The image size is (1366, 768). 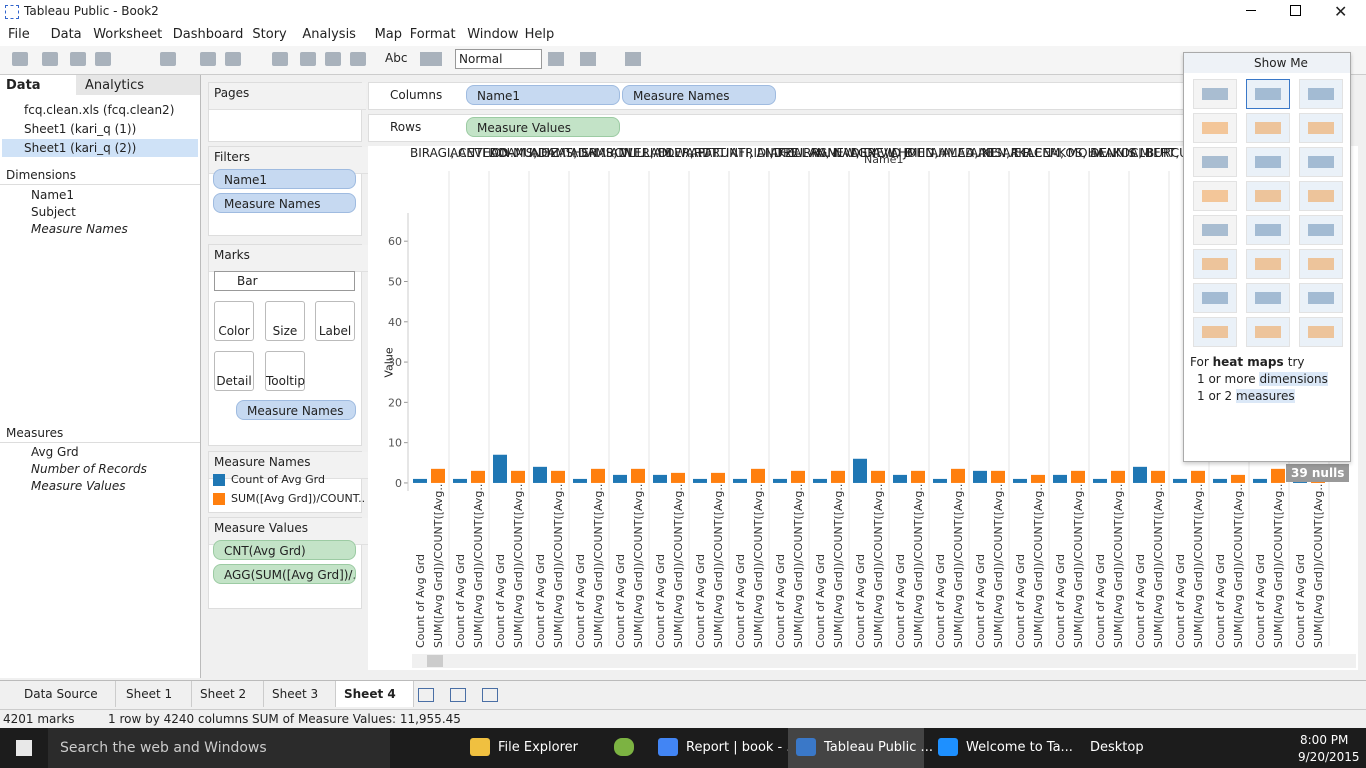 What do you see at coordinates (1265, 396) in the screenshot?
I see `requirement-link: measures` at bounding box center [1265, 396].